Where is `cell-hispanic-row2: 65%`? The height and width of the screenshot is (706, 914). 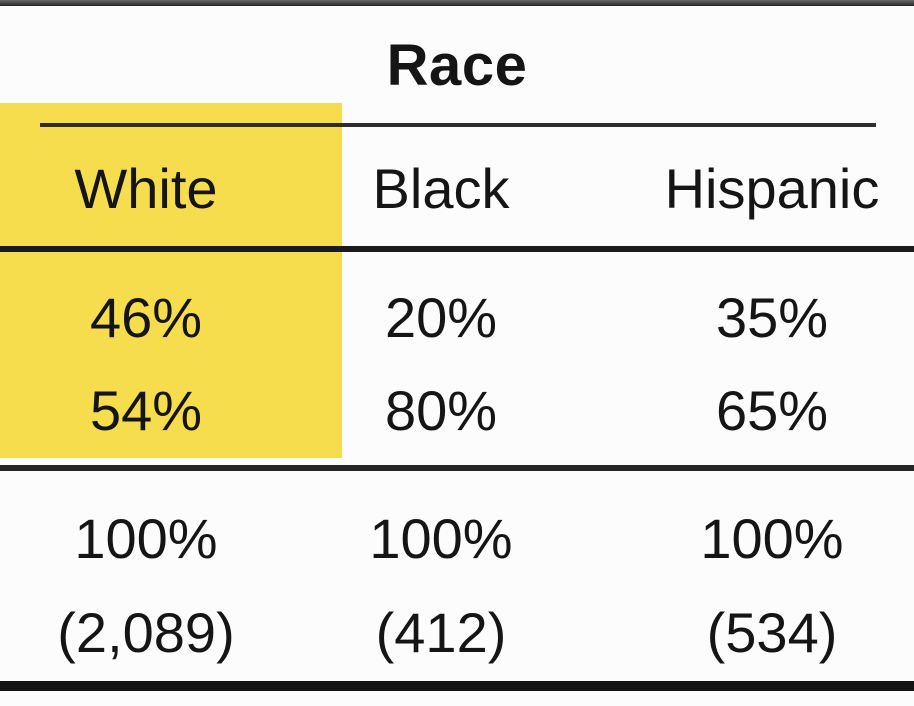 cell-hispanic-row2: 65% is located at coordinates (772, 410).